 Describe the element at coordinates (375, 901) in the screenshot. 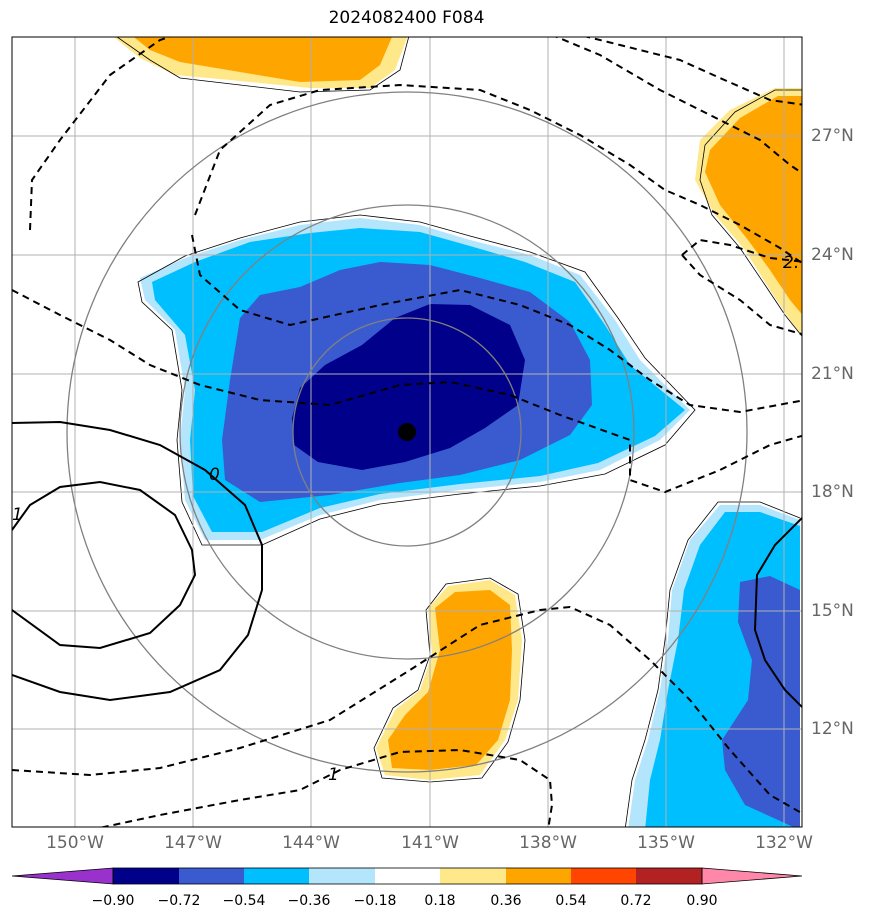

I see `colorbar-label: −0.18` at that location.